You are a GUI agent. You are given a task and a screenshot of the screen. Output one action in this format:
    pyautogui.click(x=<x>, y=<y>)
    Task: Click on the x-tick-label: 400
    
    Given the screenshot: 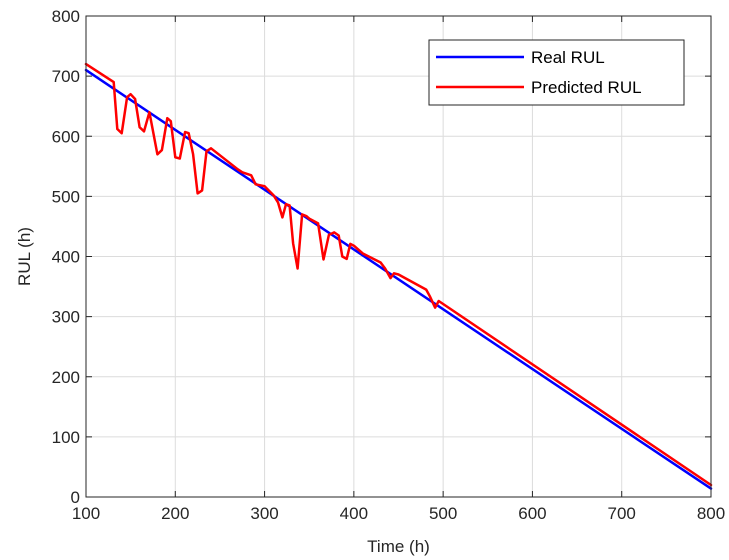 What is the action you would take?
    pyautogui.click(x=354, y=513)
    